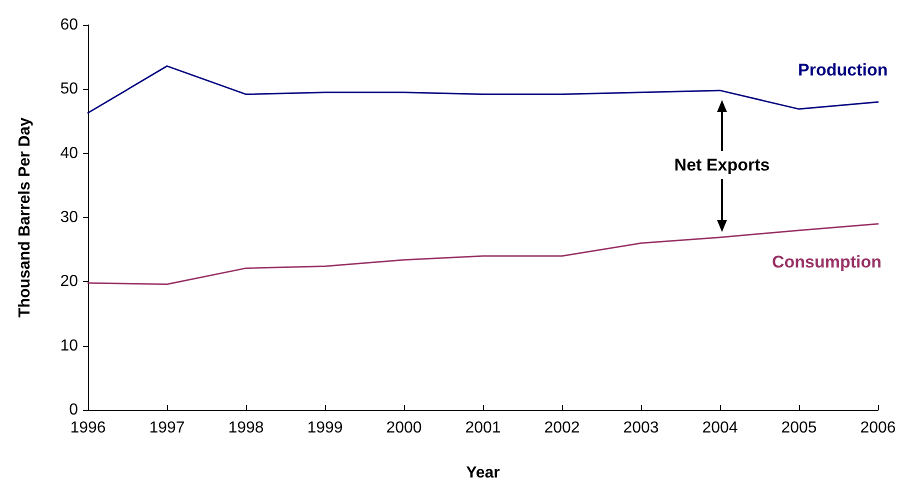  What do you see at coordinates (325, 428) in the screenshot?
I see `x-tick-label: 1999` at bounding box center [325, 428].